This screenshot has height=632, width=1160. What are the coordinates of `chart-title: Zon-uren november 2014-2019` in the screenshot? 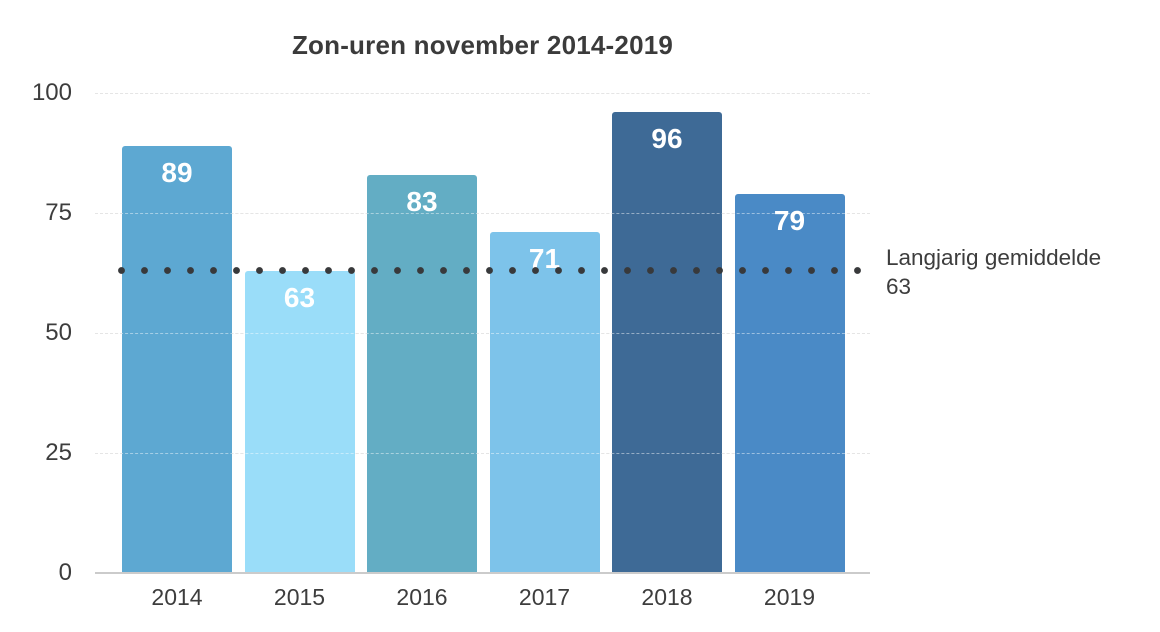 It's located at (482, 45).